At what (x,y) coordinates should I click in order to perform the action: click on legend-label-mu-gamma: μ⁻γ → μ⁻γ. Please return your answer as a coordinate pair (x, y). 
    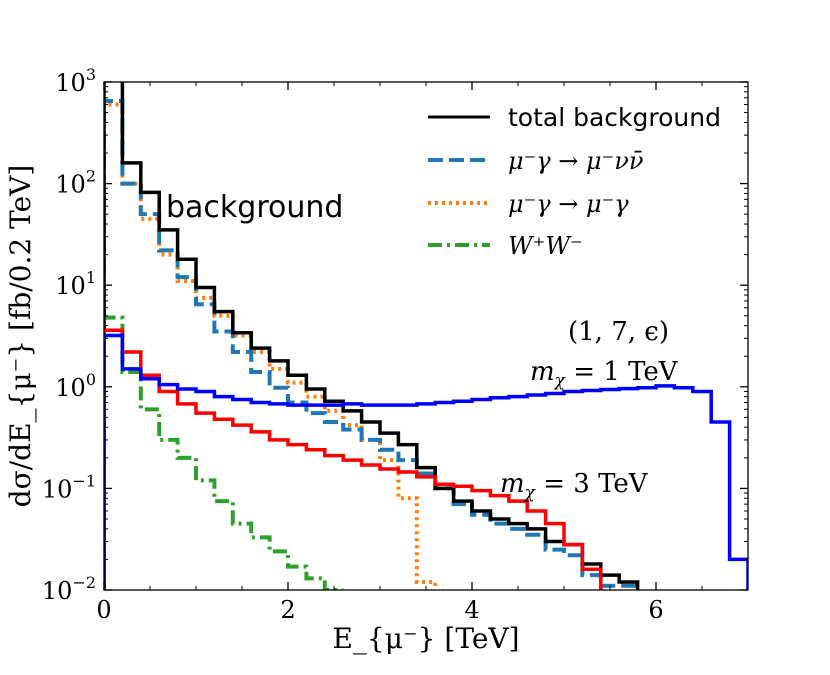
    Looking at the image, I should click on (568, 204).